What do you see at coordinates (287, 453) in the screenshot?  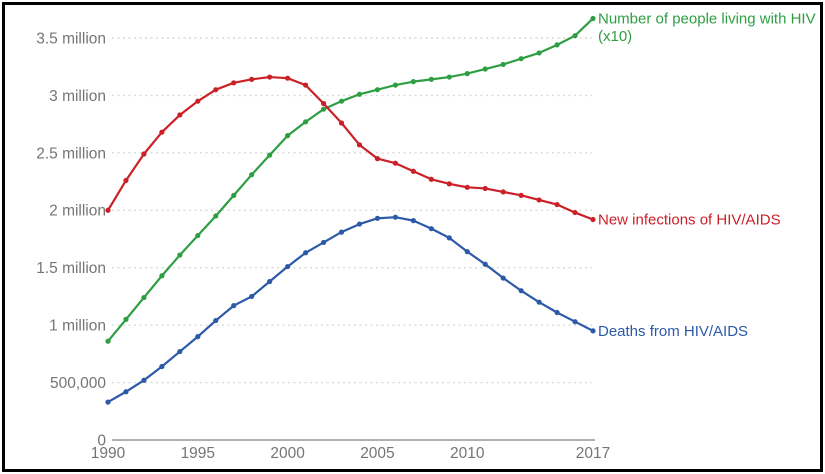 I see `x-tick-label: 2000` at bounding box center [287, 453].